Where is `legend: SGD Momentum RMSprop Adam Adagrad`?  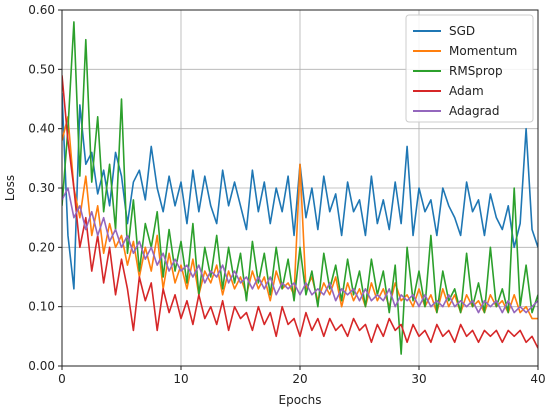 legend: SGD Momentum RMSprop Adam Adagrad is located at coordinates (469, 68).